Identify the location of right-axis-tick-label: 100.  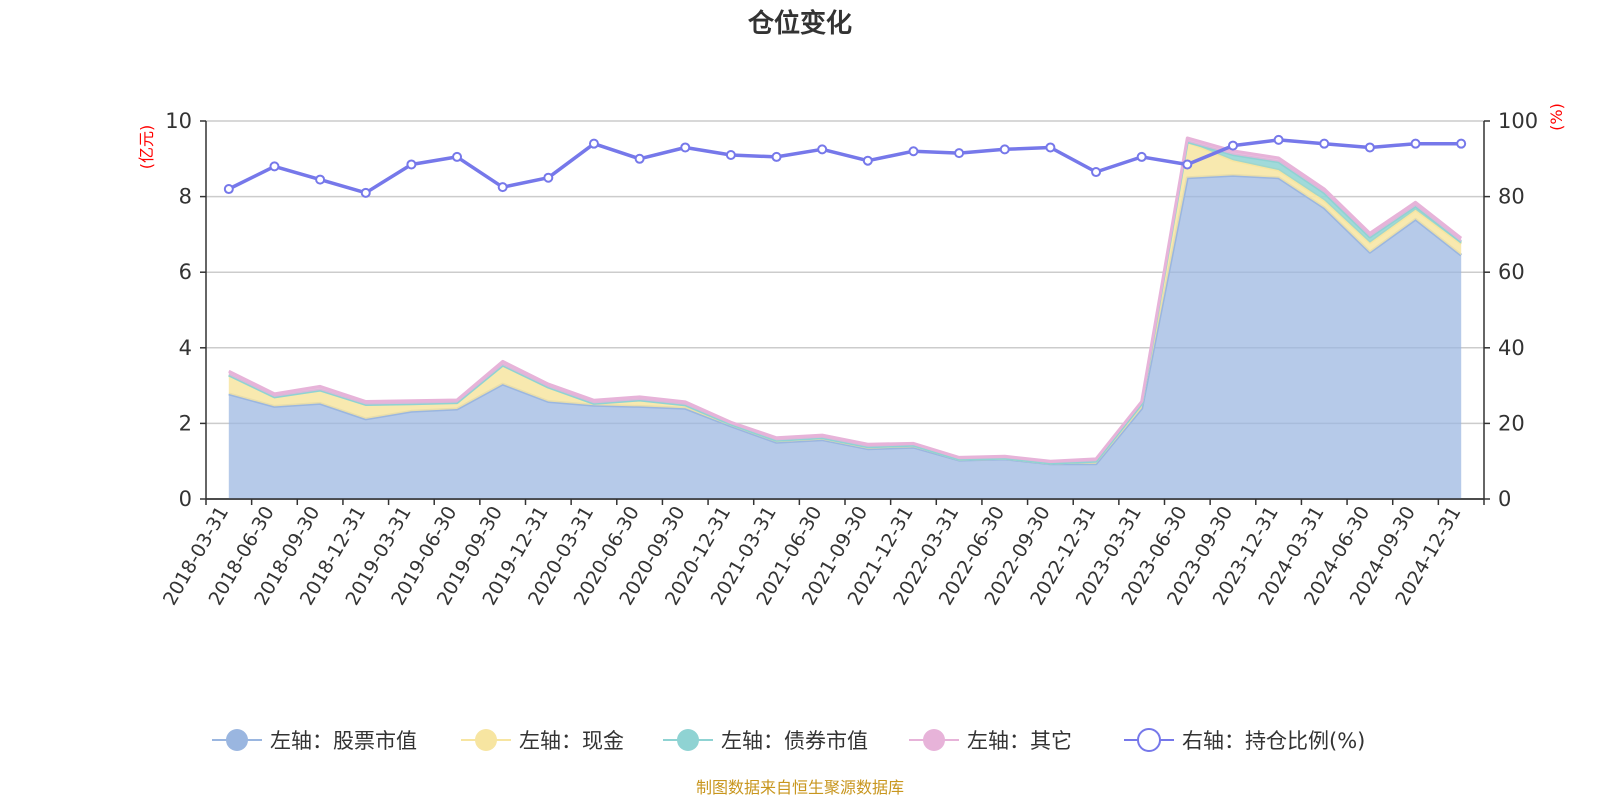
(1518, 121).